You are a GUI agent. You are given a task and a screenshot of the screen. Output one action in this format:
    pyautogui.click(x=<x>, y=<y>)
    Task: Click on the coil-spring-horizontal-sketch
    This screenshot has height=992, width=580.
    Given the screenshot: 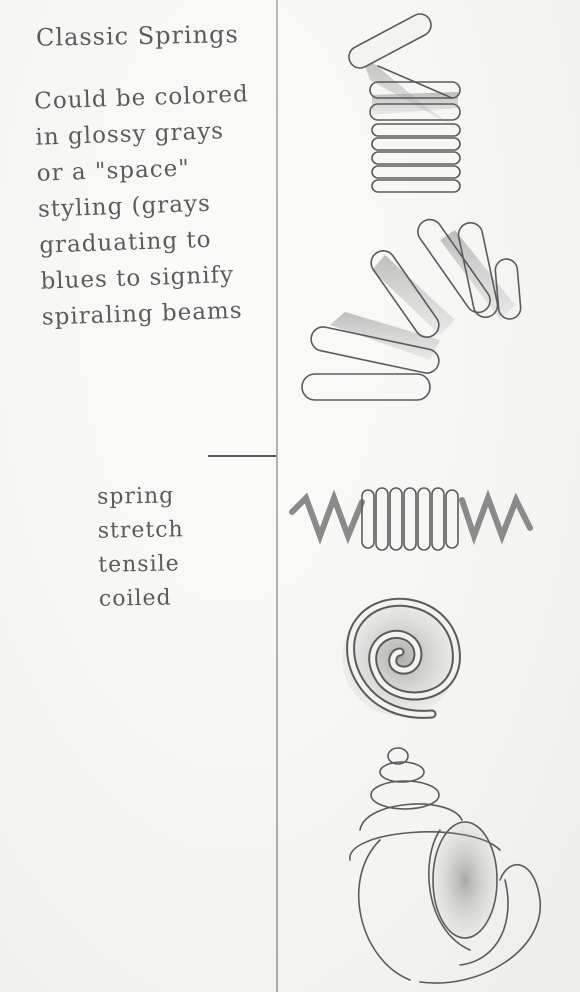 What is the action you would take?
    pyautogui.click(x=411, y=519)
    